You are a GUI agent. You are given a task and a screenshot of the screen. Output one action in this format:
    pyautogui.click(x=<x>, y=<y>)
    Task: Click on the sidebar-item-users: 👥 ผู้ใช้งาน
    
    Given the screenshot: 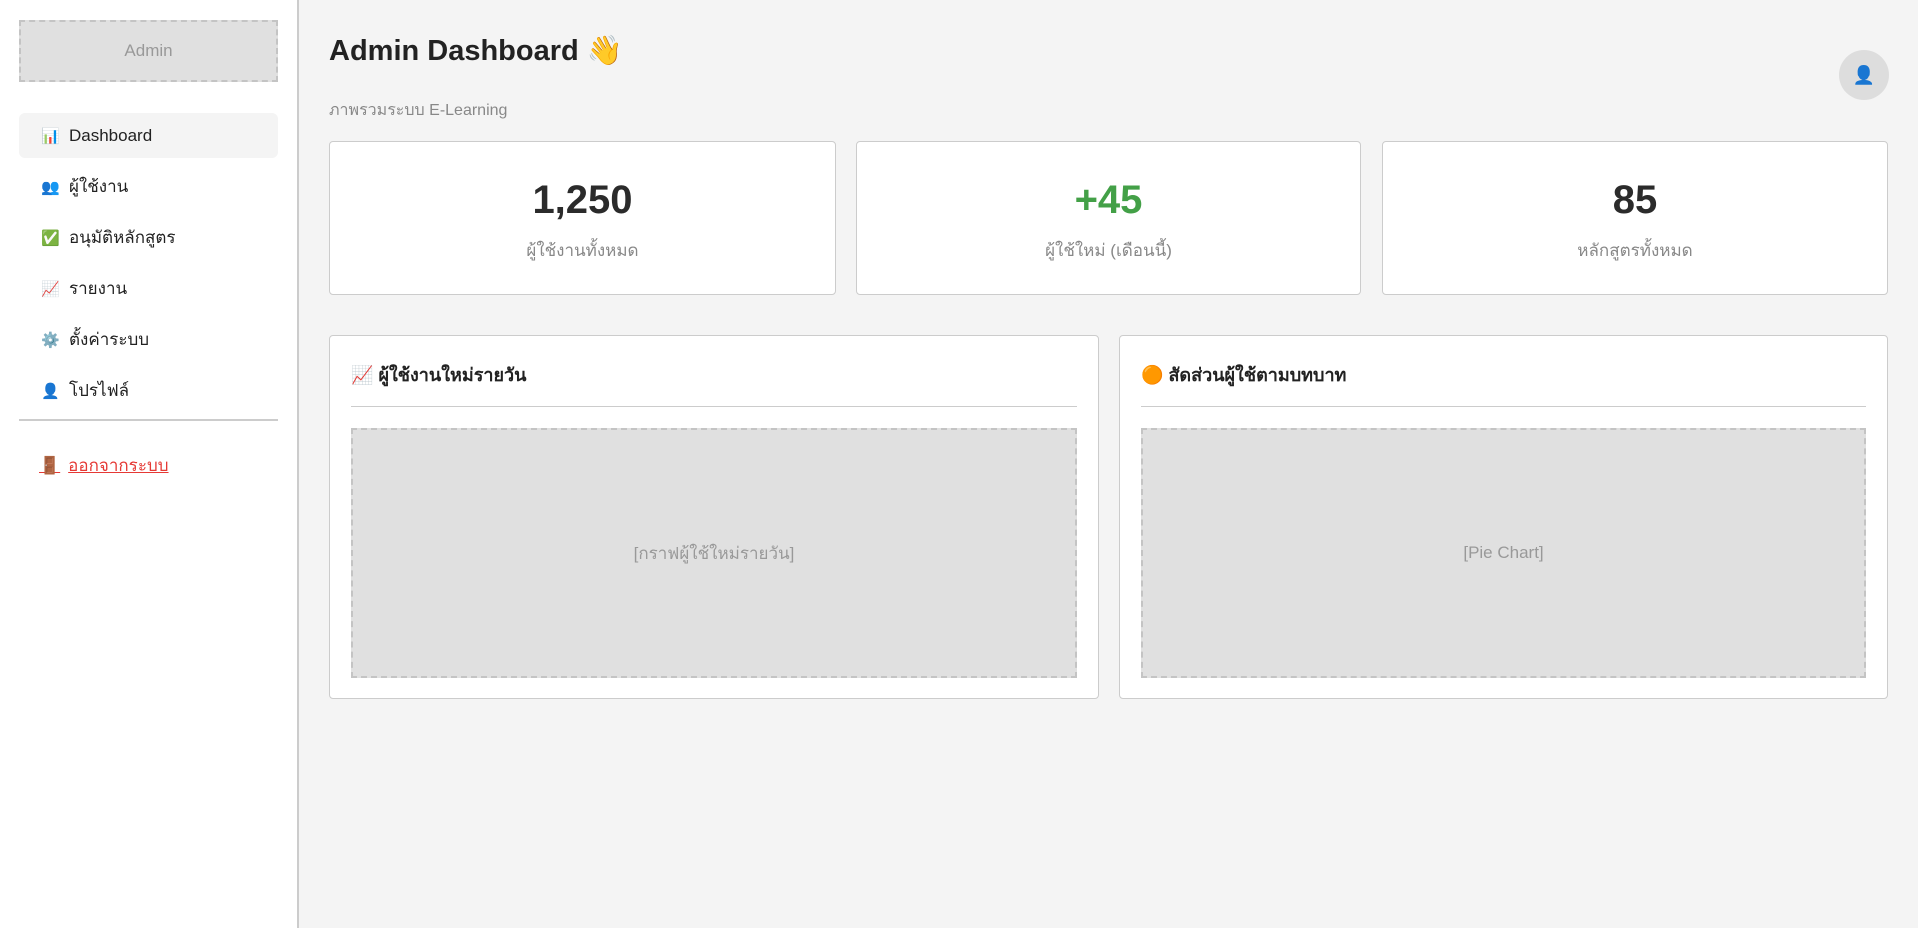 What is the action you would take?
    pyautogui.click(x=148, y=186)
    